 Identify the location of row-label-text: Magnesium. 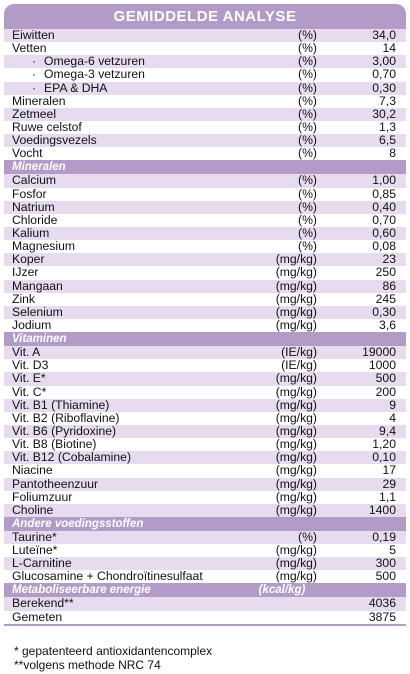
(43, 246).